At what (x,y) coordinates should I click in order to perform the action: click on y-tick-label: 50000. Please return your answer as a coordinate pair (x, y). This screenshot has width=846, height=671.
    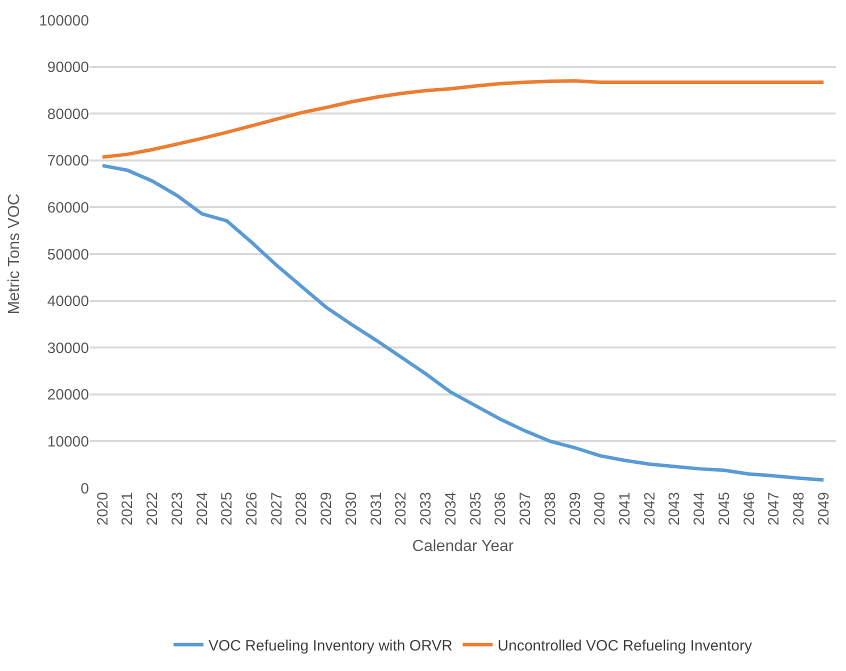
    Looking at the image, I should click on (68, 255).